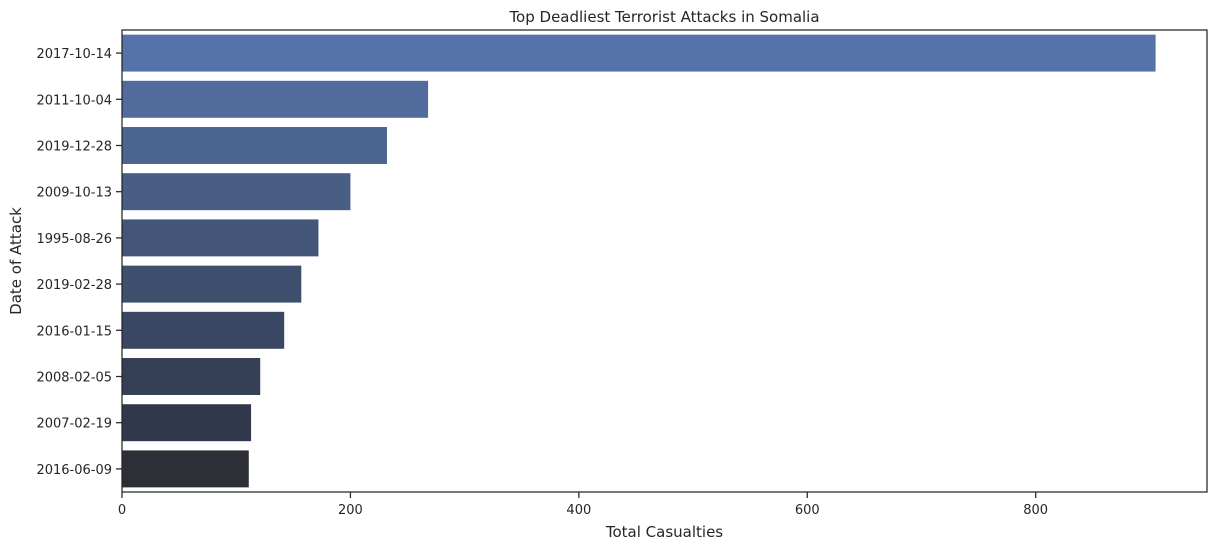 Image resolution: width=1217 pixels, height=550 pixels. I want to click on x-axis-ticks: 0 200 400 600 800, so click(583, 505).